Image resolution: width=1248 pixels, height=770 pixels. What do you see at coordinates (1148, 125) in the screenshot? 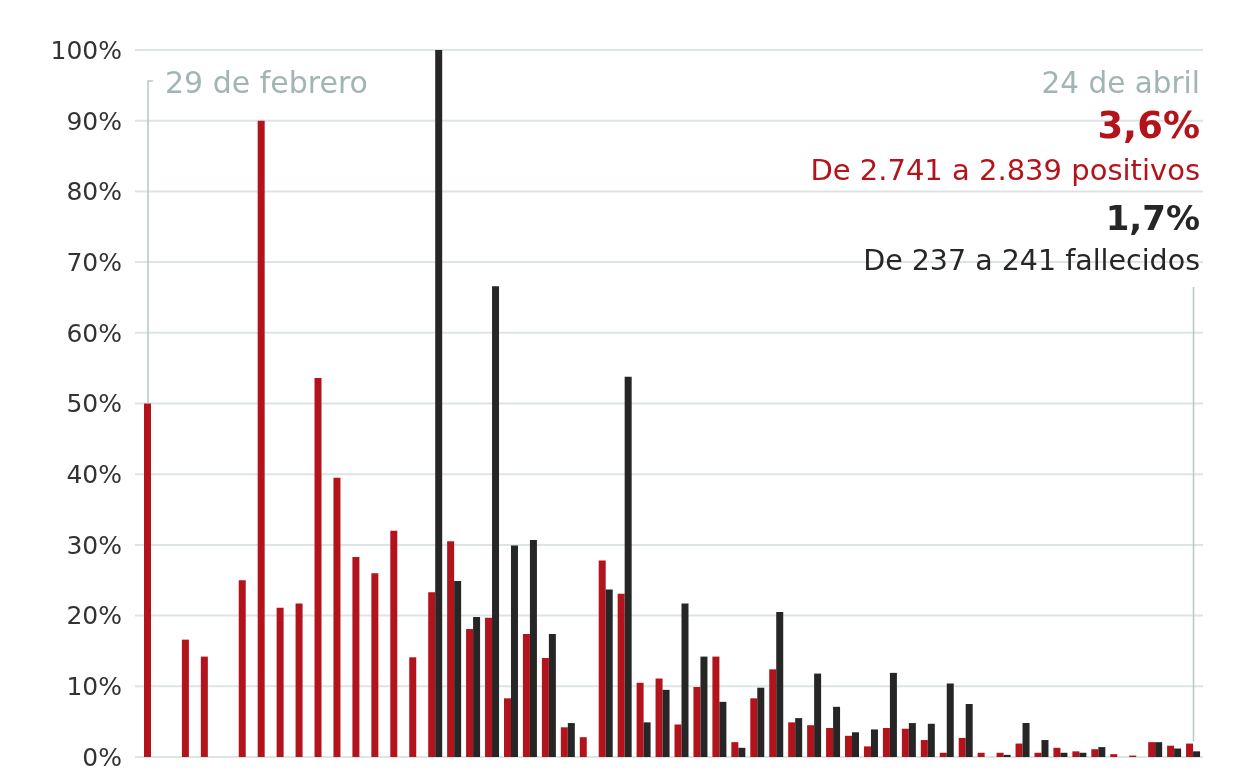
I see `annotation: 3,6%` at bounding box center [1148, 125].